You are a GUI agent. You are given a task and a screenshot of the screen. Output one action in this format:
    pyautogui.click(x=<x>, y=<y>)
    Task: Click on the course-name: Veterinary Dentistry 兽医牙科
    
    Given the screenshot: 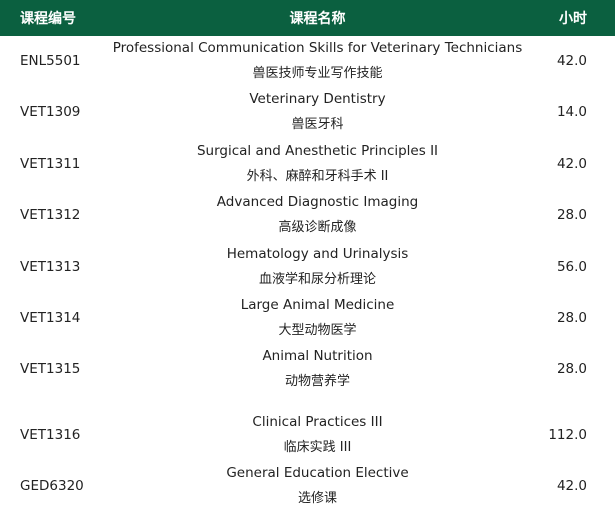 What is the action you would take?
    pyautogui.click(x=317, y=112)
    